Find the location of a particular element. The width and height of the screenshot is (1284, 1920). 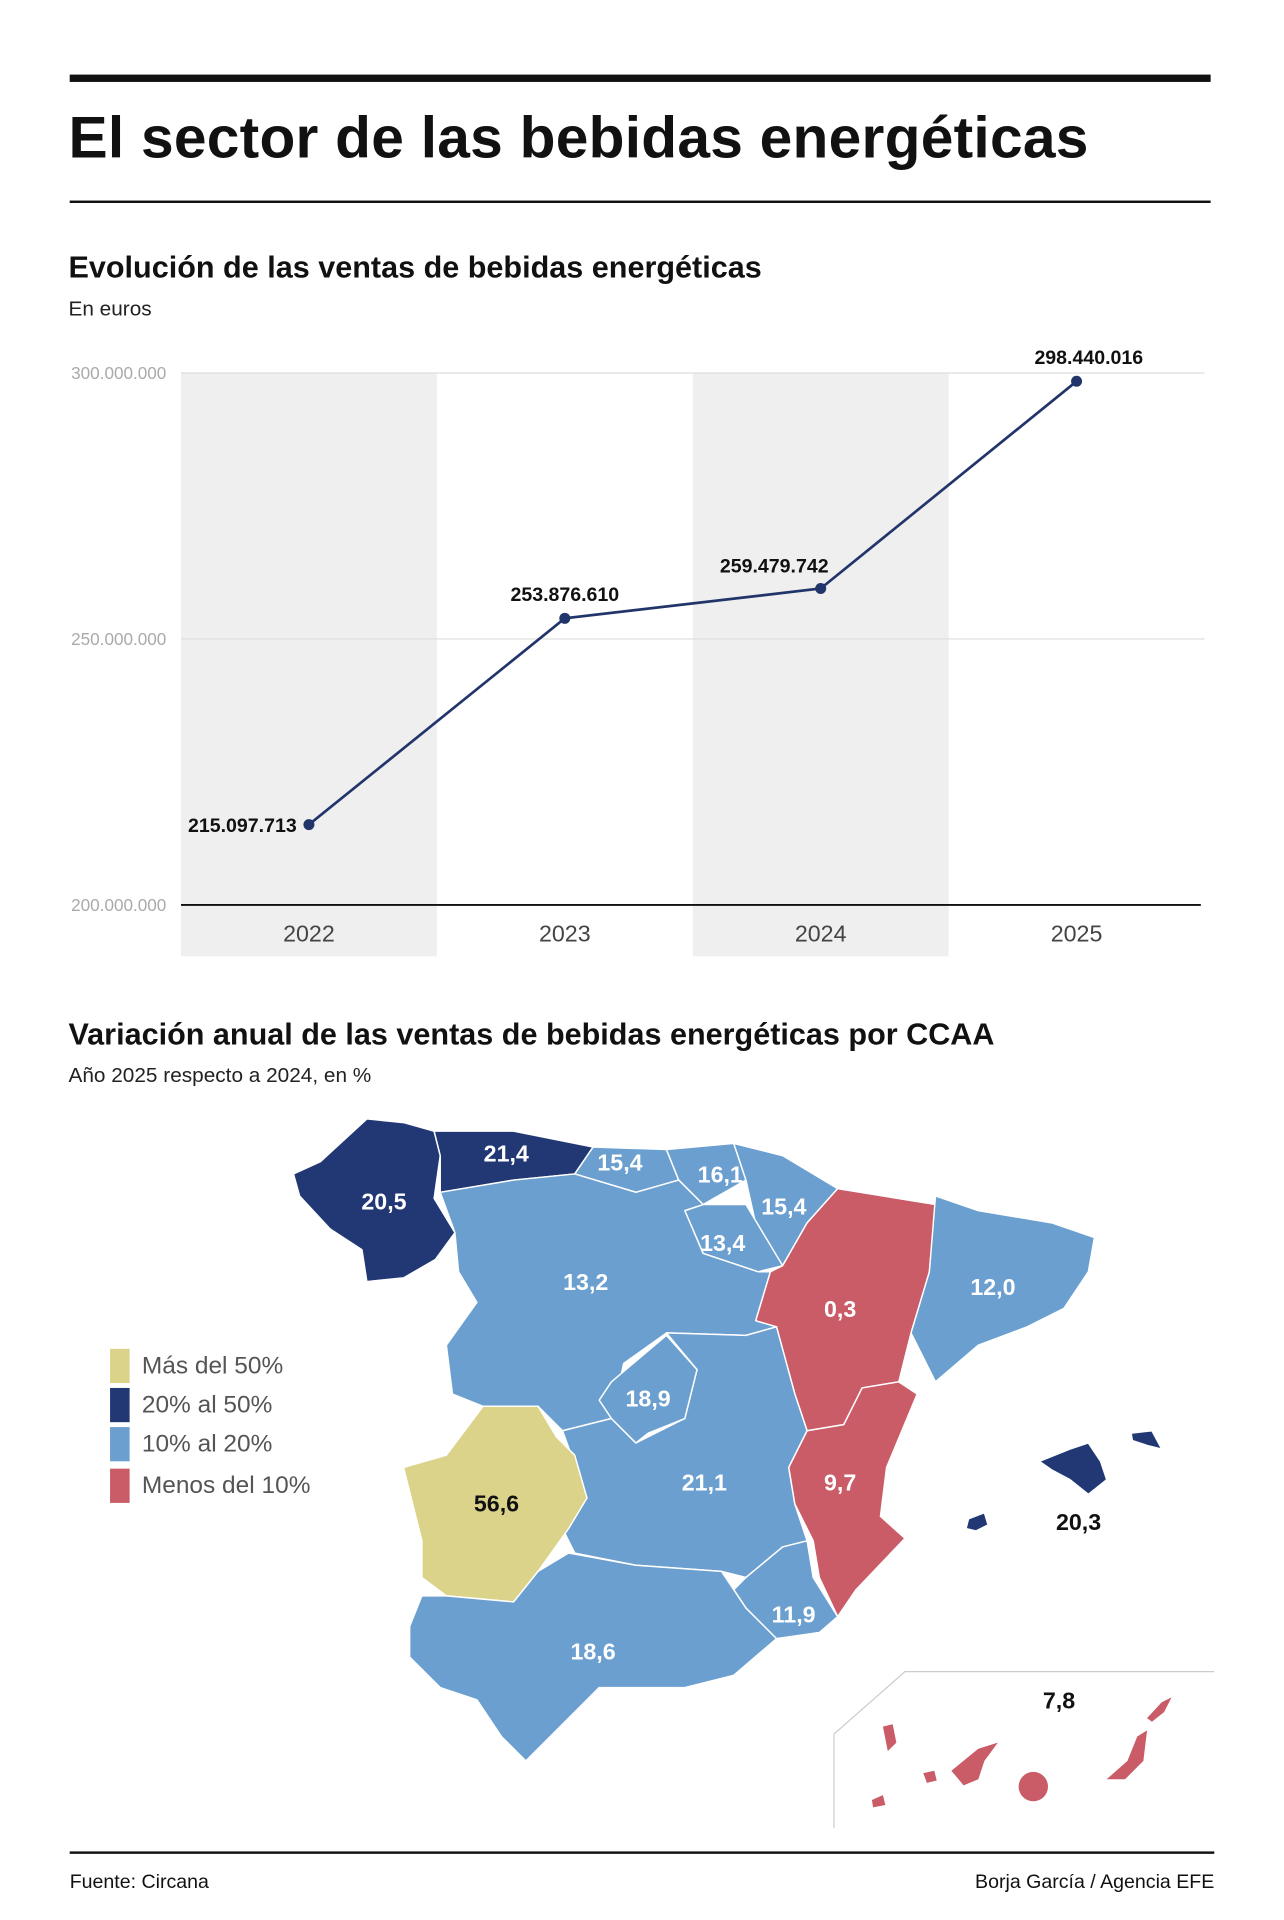

island-gran-canaria is located at coordinates (1033, 1786).